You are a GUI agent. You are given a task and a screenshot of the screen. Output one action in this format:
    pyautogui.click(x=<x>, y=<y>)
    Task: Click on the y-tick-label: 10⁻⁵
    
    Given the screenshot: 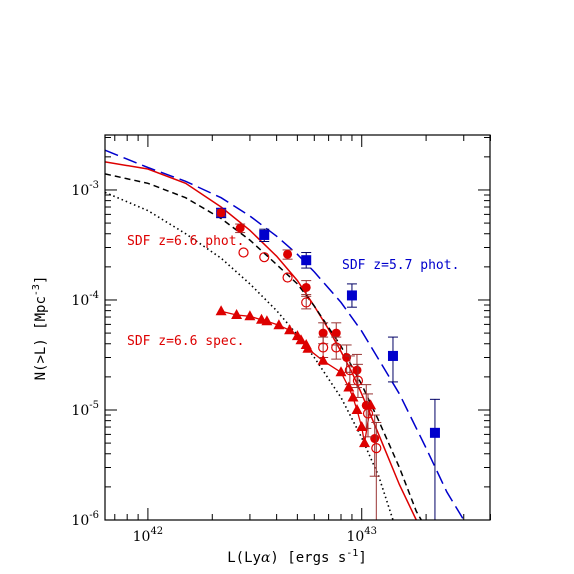 What is the action you would take?
    pyautogui.click(x=85, y=409)
    